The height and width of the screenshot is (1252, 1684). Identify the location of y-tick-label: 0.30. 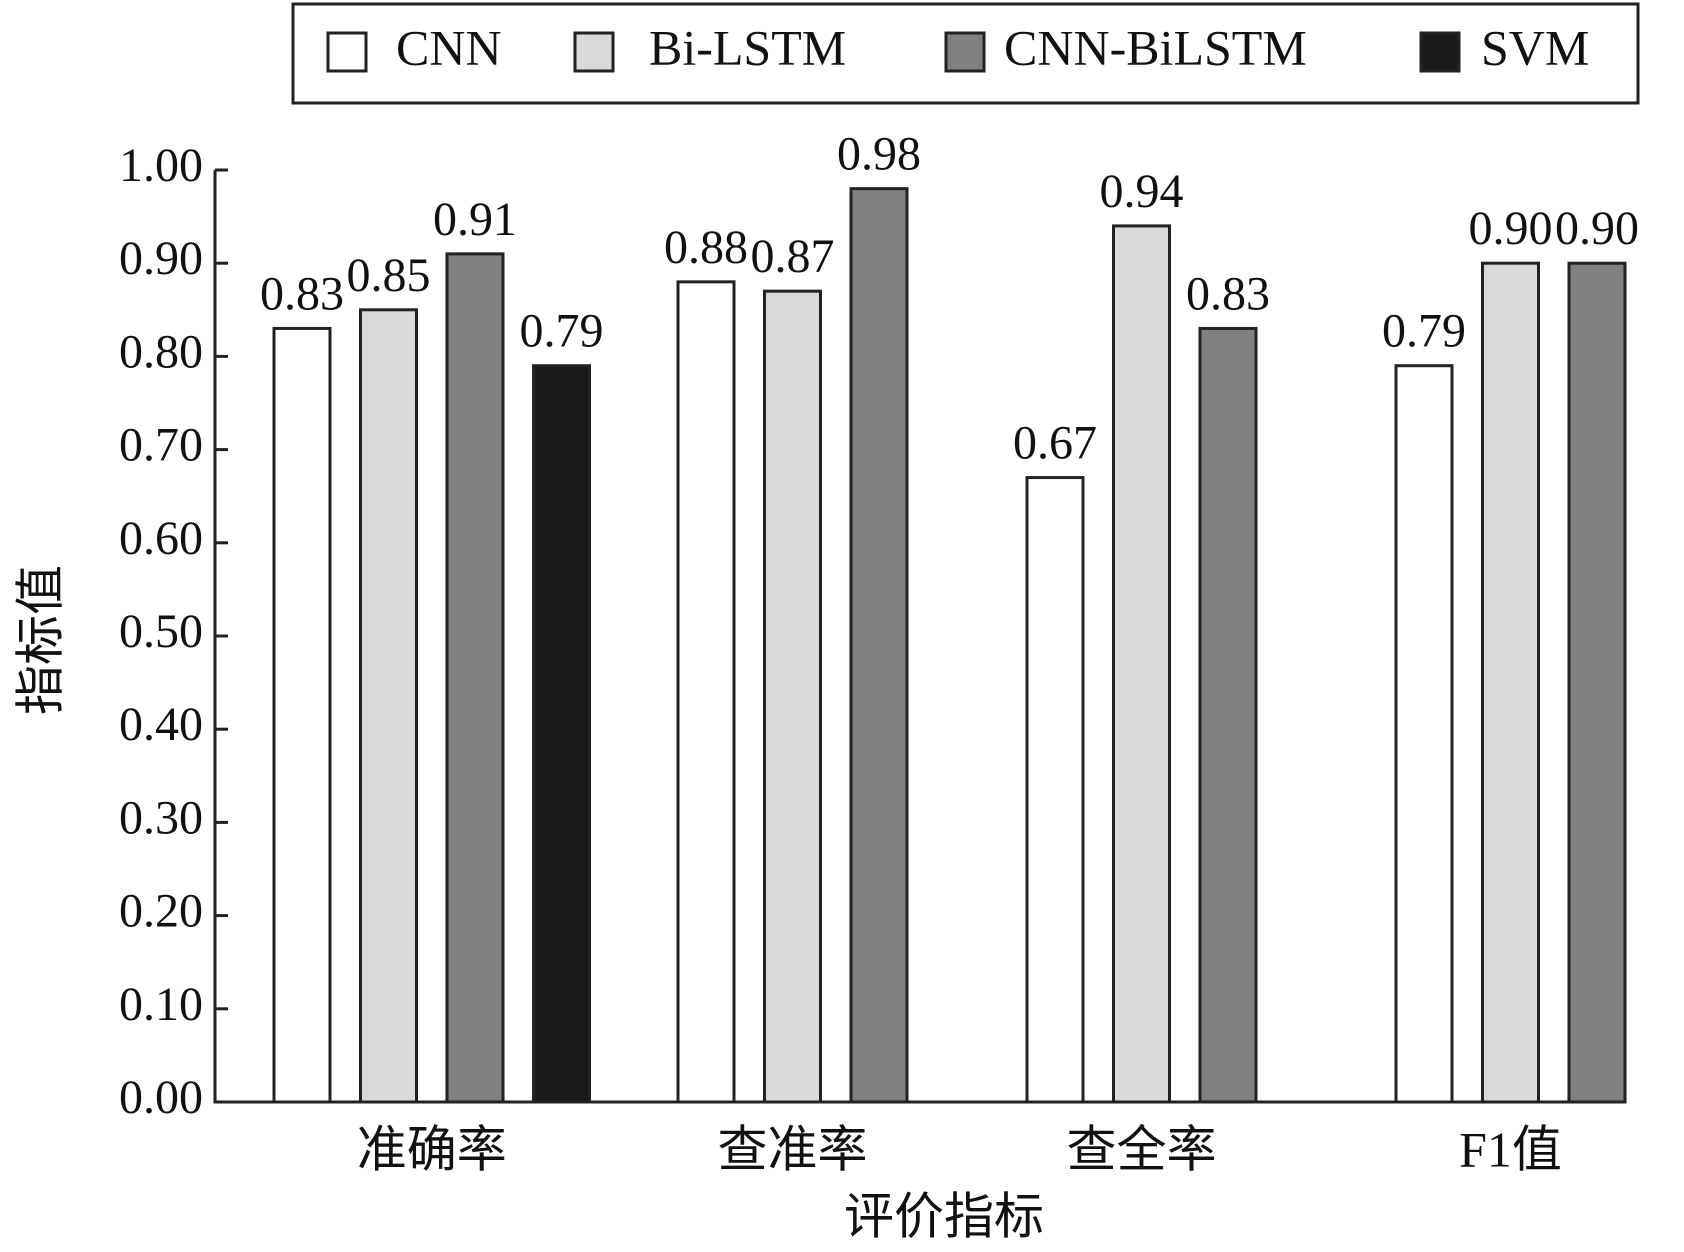
(161, 817).